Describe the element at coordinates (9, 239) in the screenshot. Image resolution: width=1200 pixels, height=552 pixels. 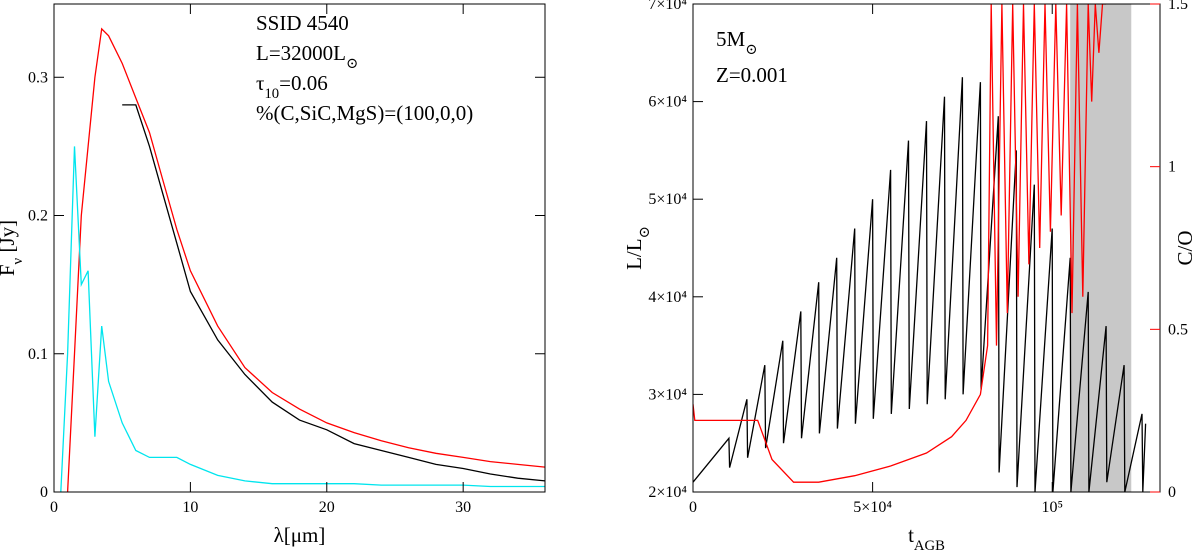
I see `y-axis-label-part: [Jy]` at that location.